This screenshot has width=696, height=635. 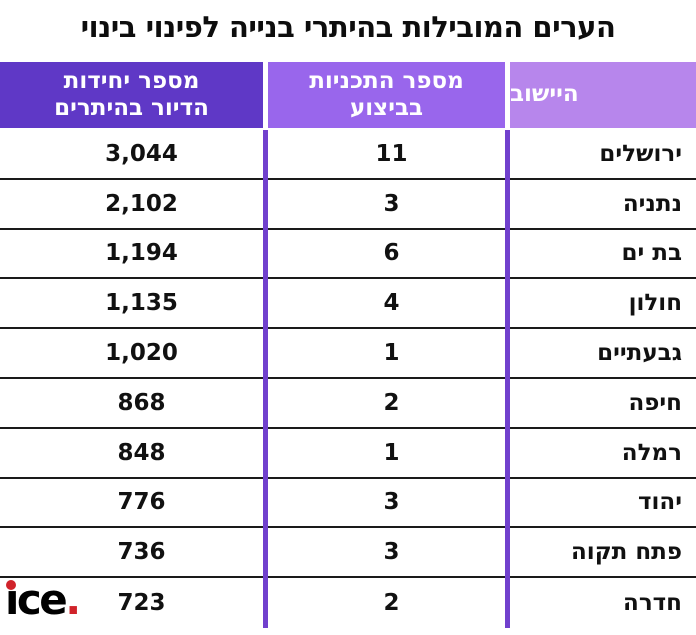 I want to click on cell-units: 776, so click(x=141, y=502).